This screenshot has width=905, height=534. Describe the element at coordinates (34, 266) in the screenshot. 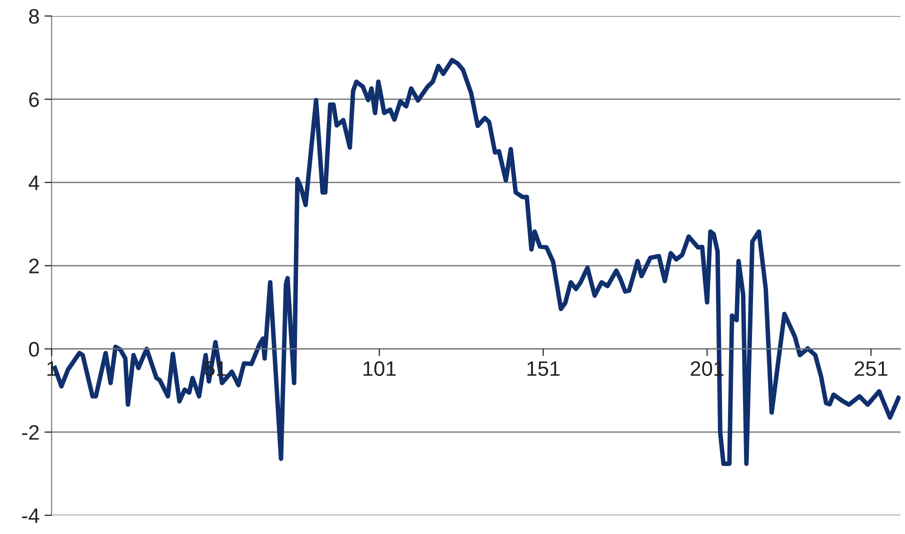

I see `y-tick-label: 2` at that location.